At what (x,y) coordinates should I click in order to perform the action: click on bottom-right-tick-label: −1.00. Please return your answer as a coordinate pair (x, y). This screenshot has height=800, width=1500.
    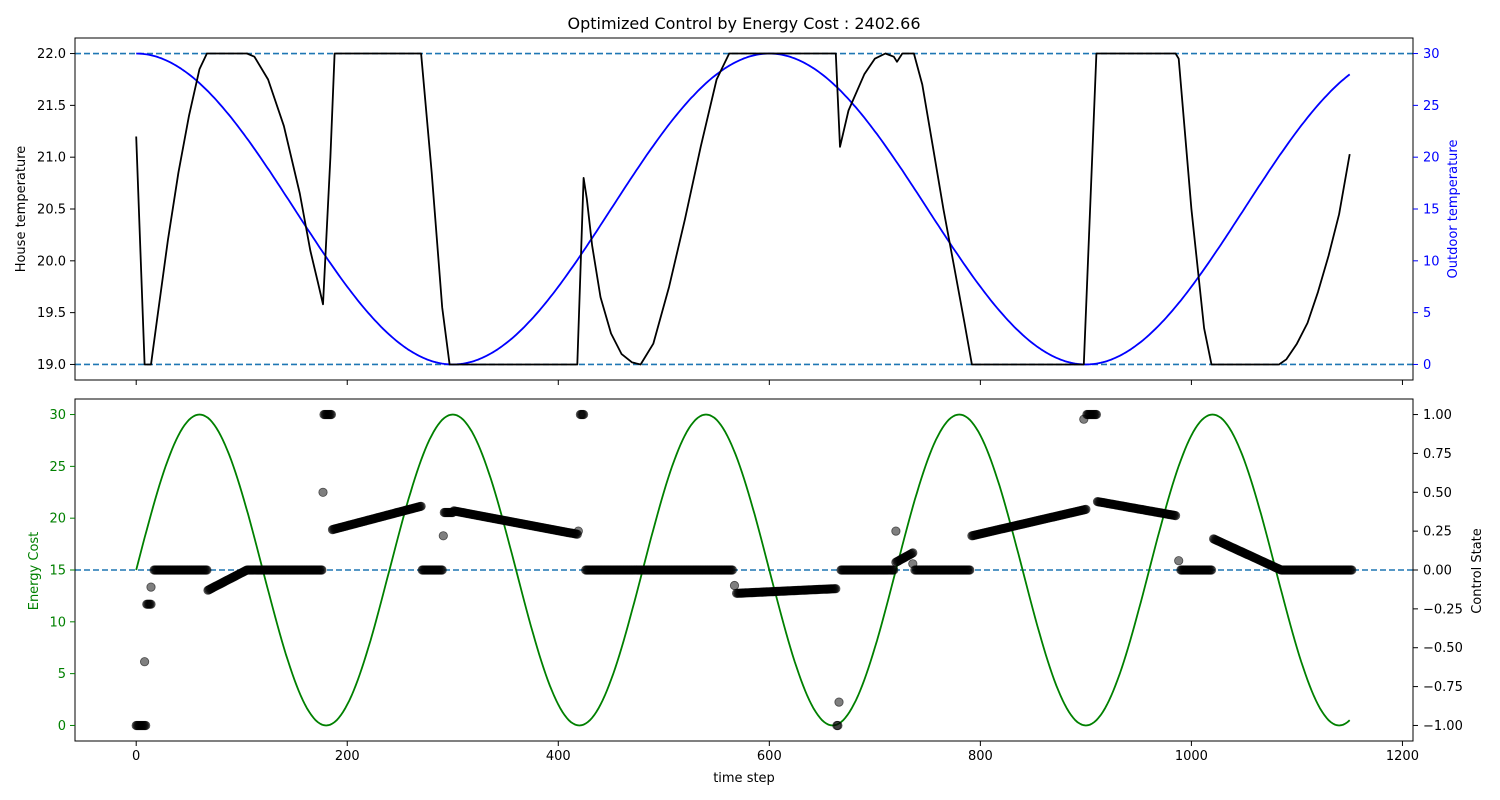
    Looking at the image, I should click on (1443, 726).